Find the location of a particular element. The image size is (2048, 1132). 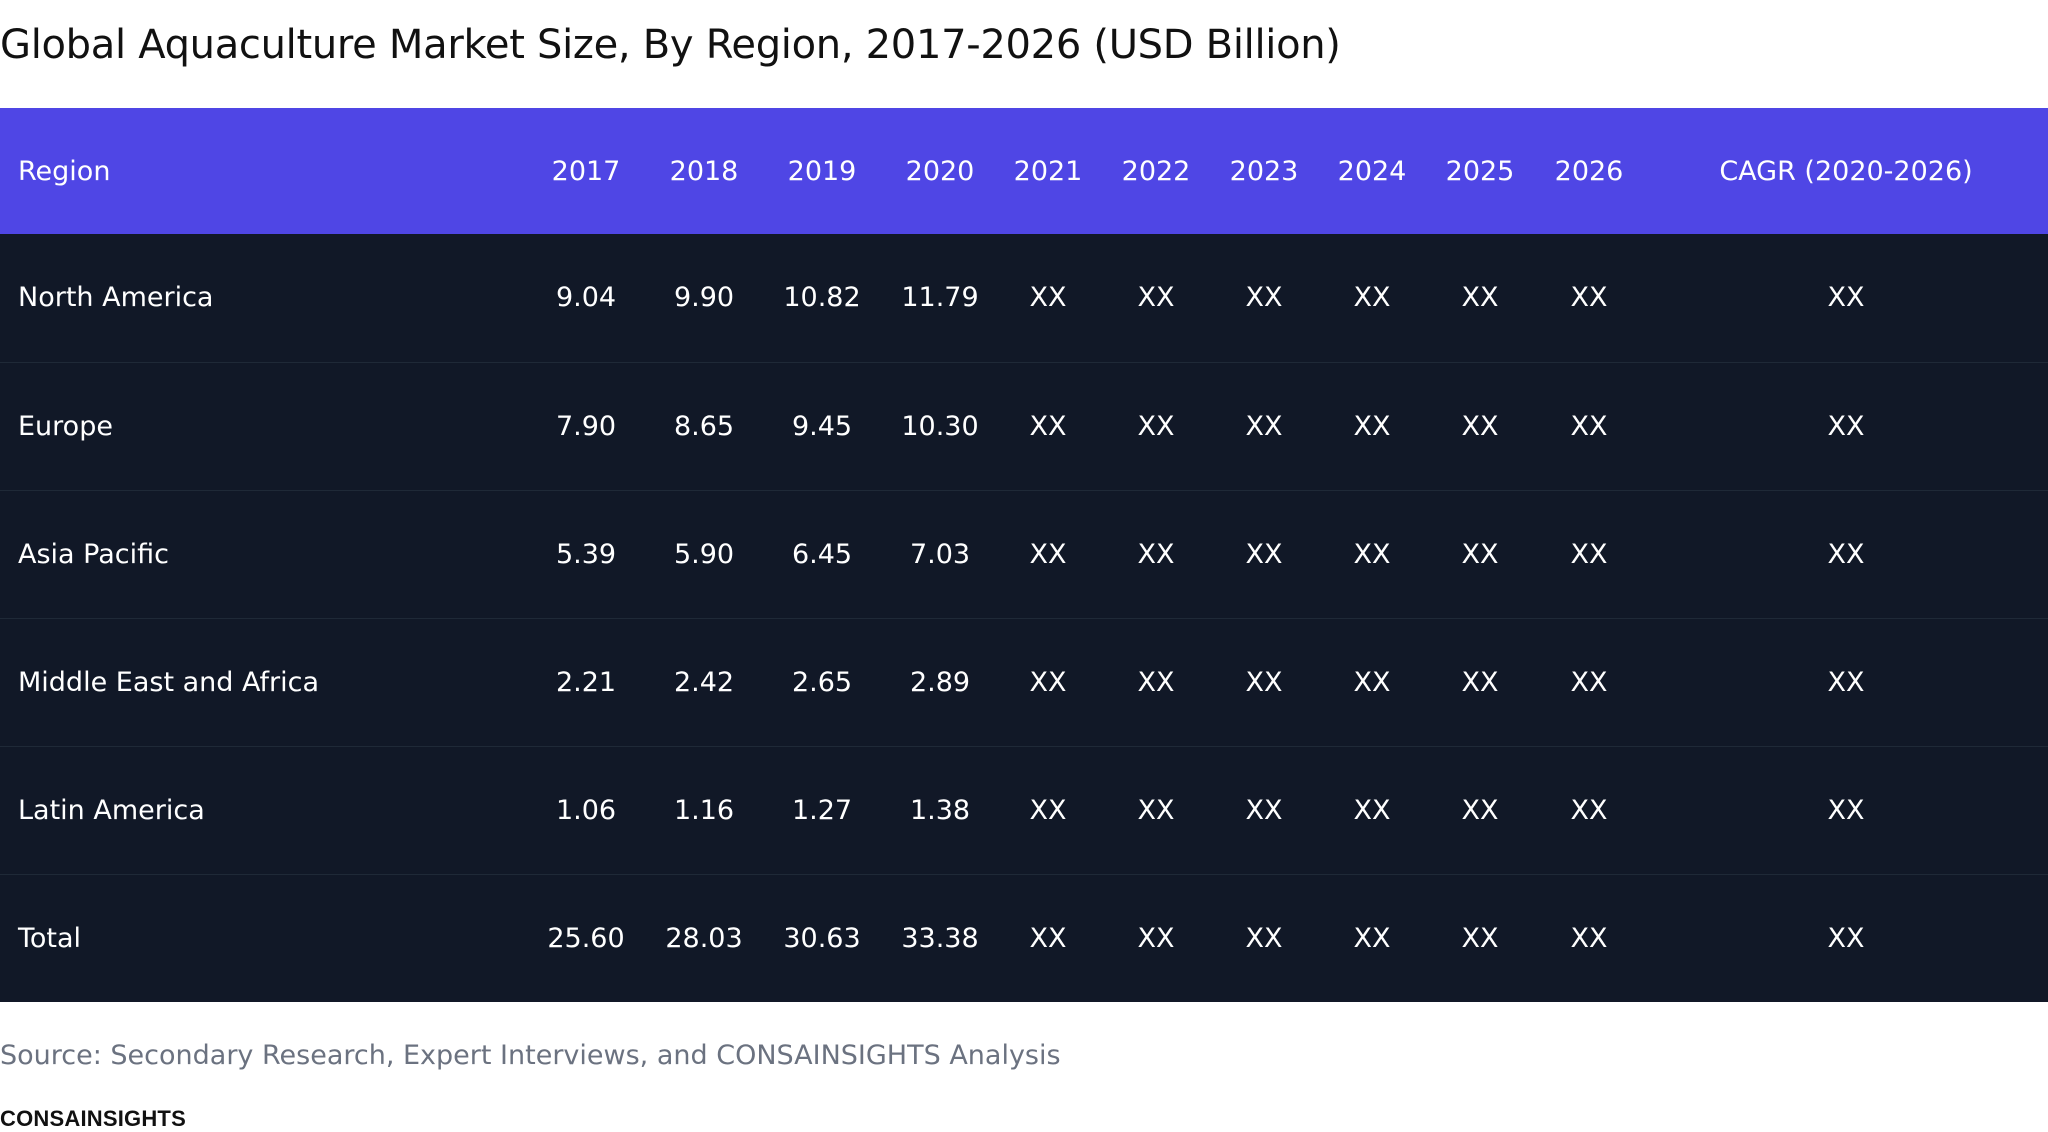

value-cell: 33.38 is located at coordinates (940, 938).